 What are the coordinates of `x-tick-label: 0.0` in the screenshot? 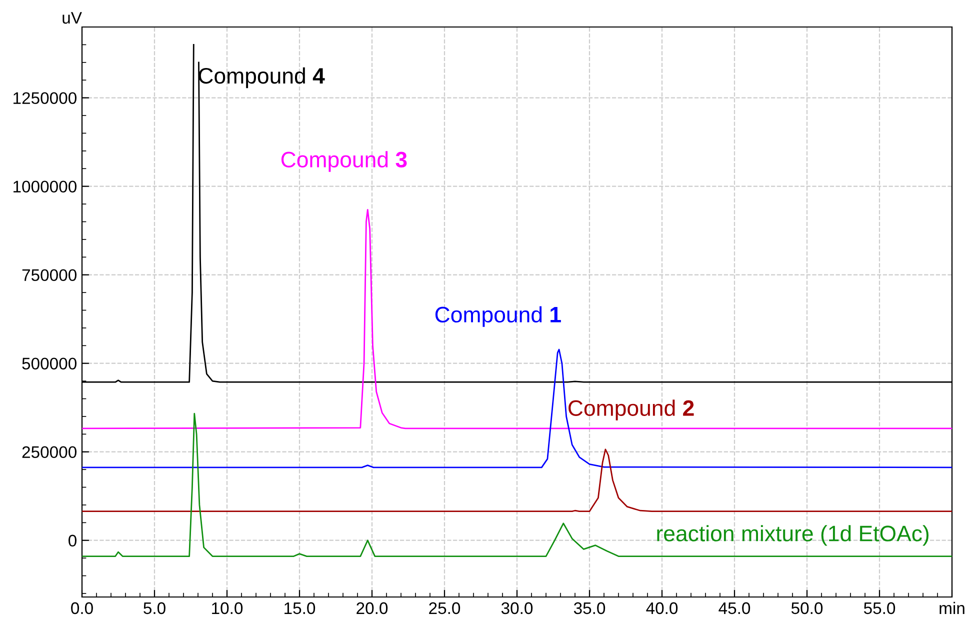 It's located at (82, 608).